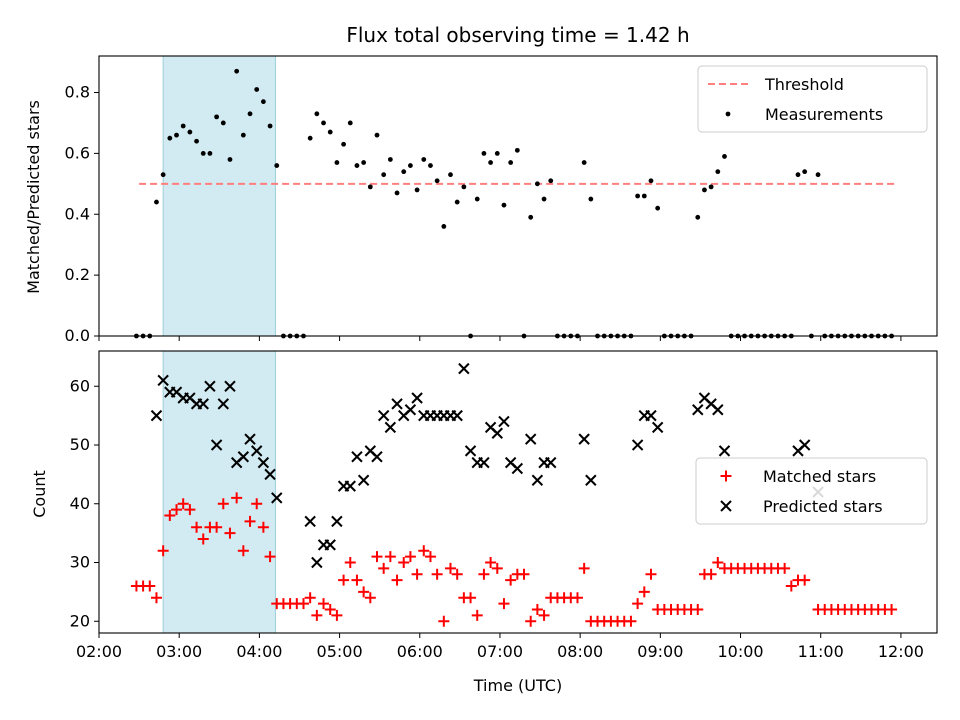 Image resolution: width=960 pixels, height=720 pixels. What do you see at coordinates (77, 335) in the screenshot?
I see `y-tick-label: 0.0` at bounding box center [77, 335].